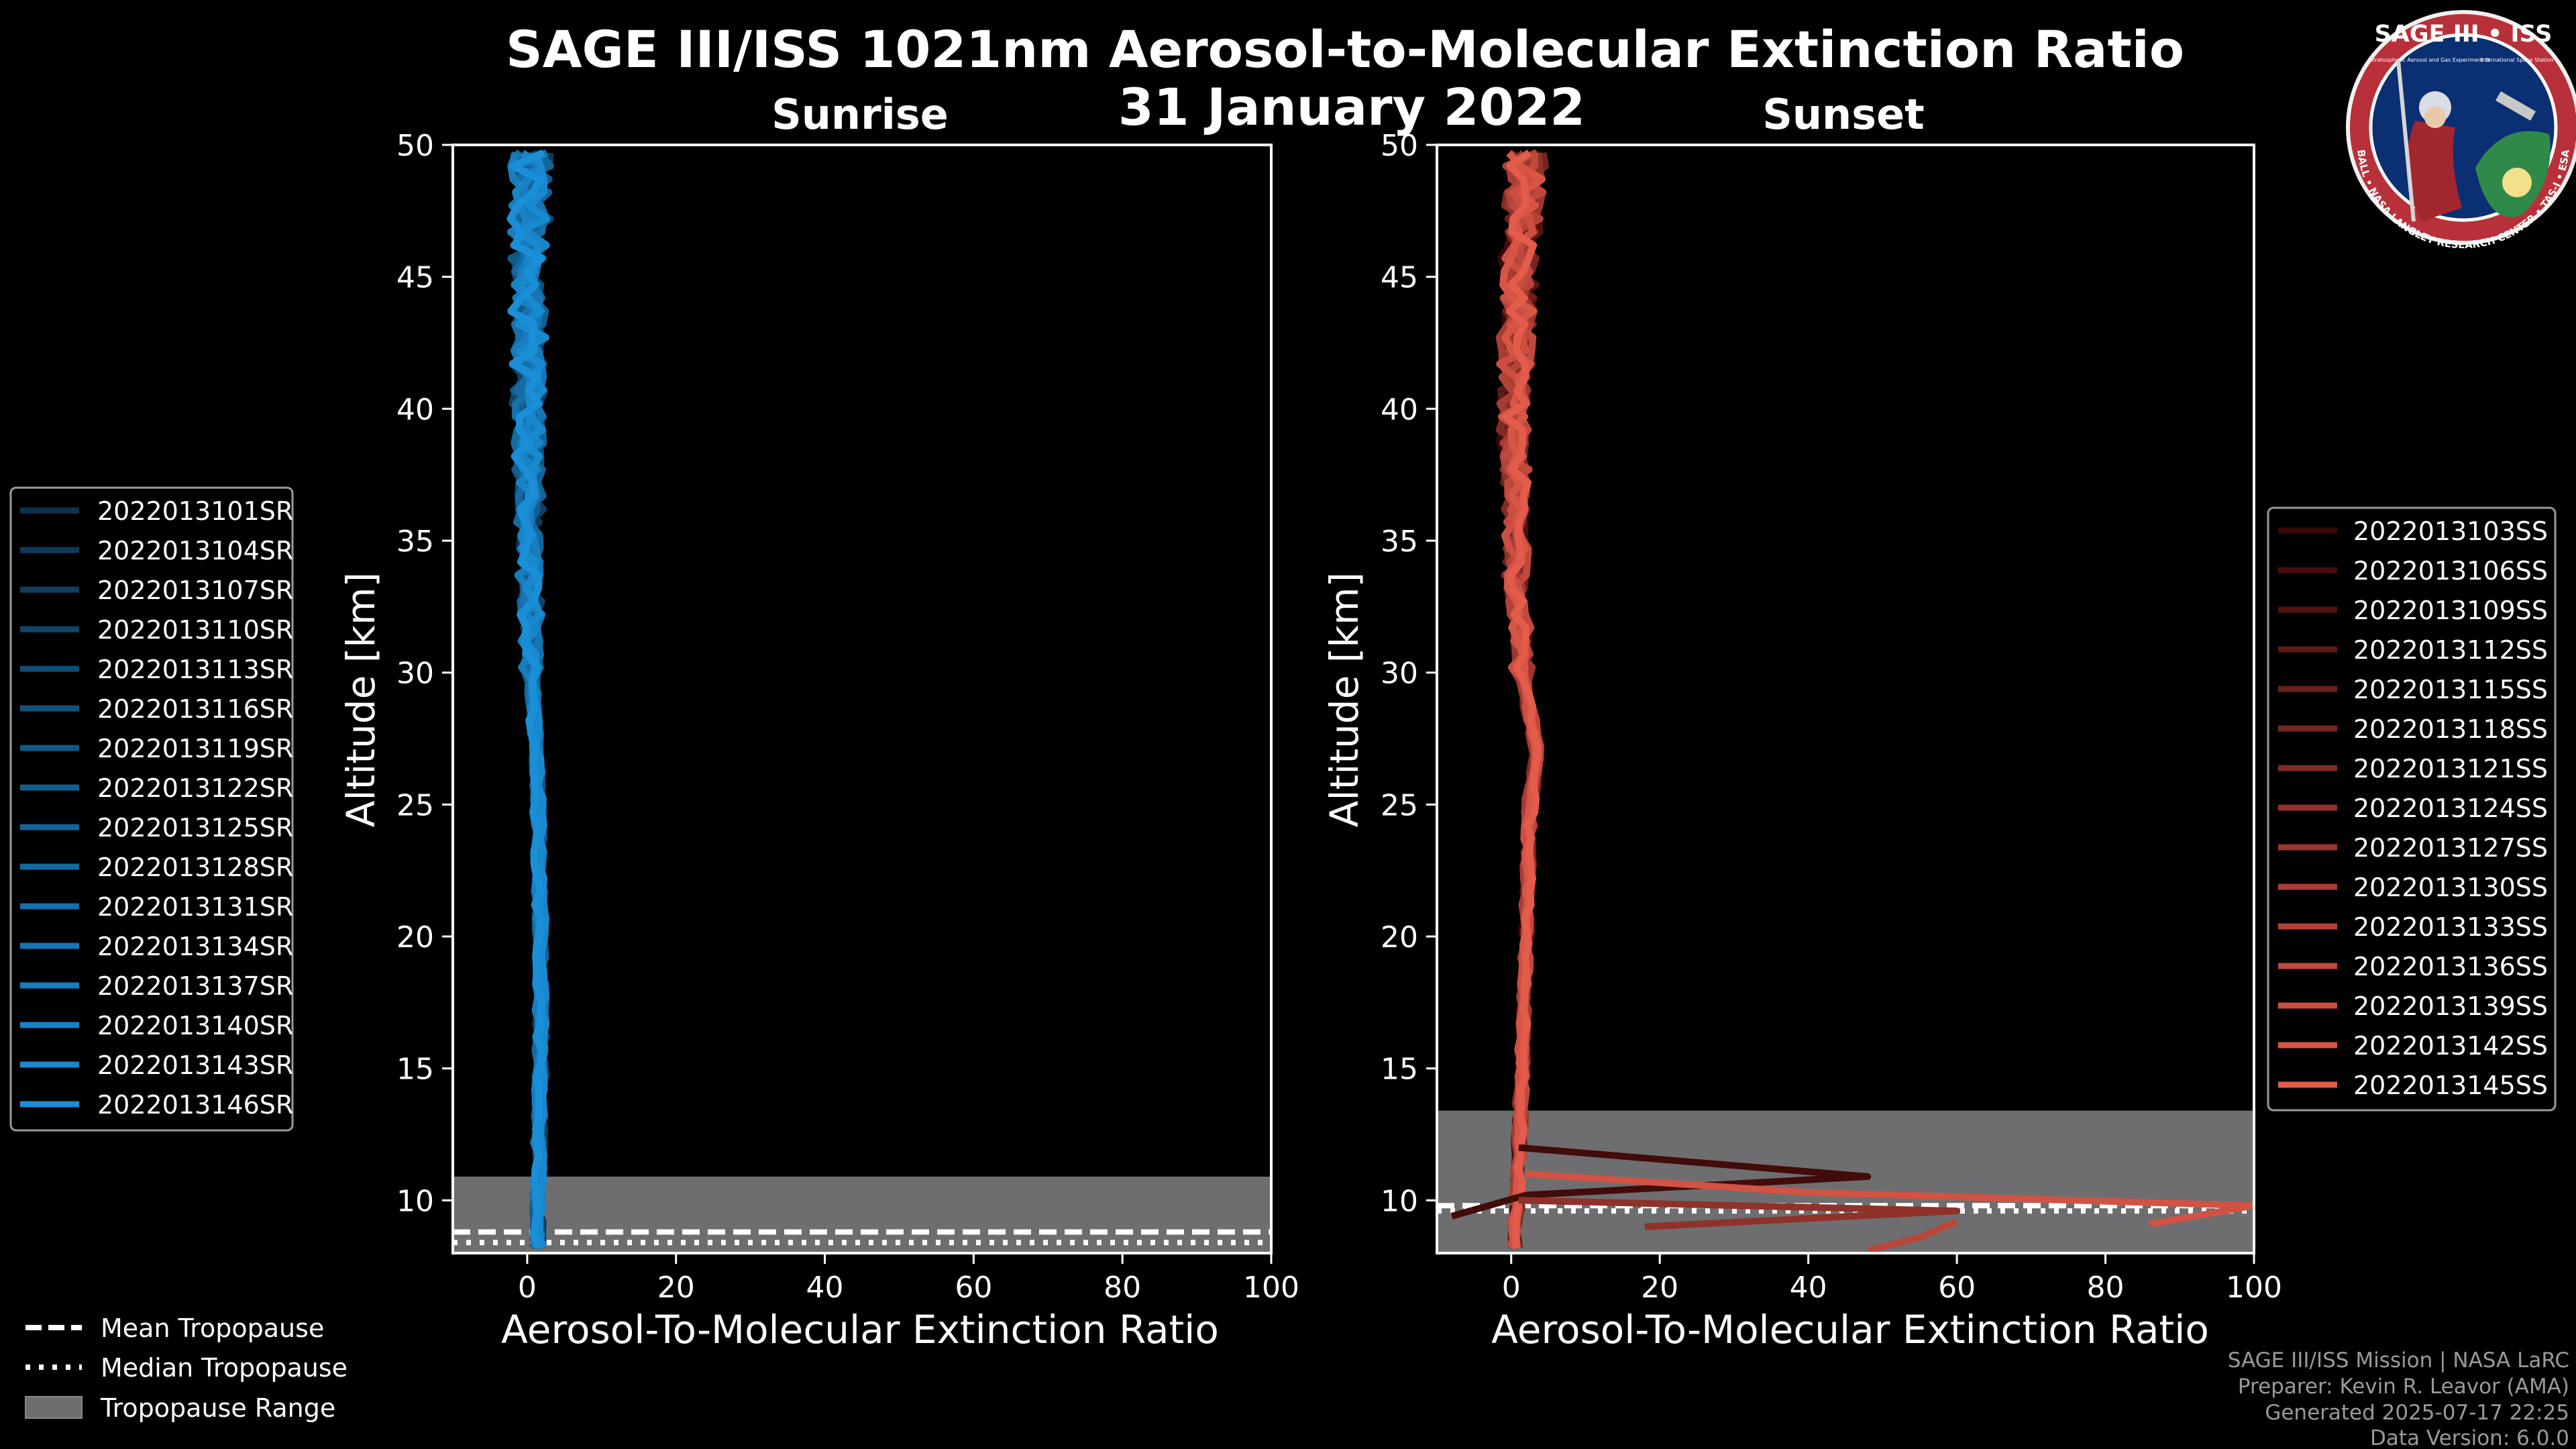  Describe the element at coordinates (1843, 114) in the screenshot. I see `sunset-subtitle: Sunset` at that location.